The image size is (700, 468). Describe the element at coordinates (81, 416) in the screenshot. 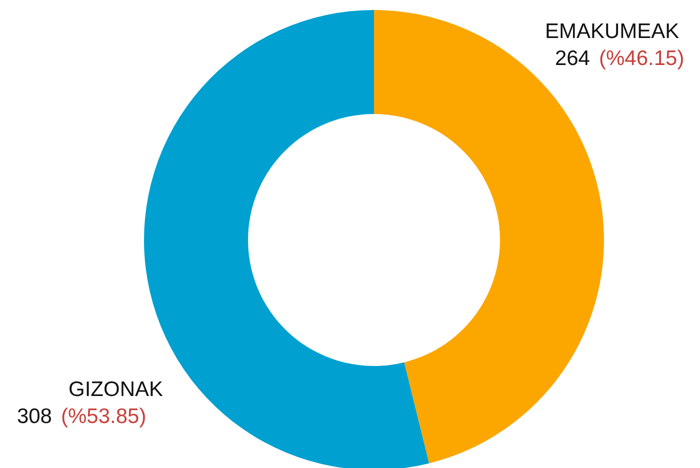

I see `data-label: 308 (%53.85)` at that location.